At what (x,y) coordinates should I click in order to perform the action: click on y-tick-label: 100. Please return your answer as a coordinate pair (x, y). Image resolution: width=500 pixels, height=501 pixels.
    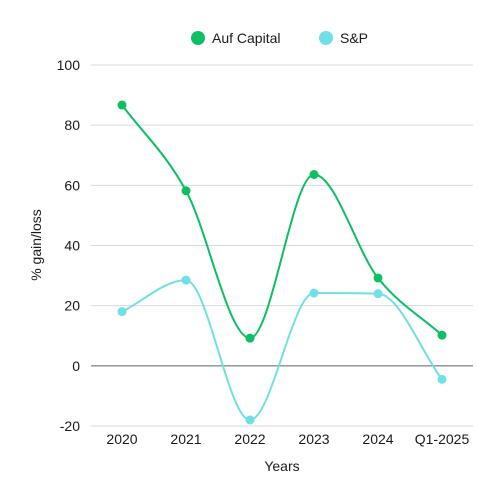
    Looking at the image, I should click on (69, 65).